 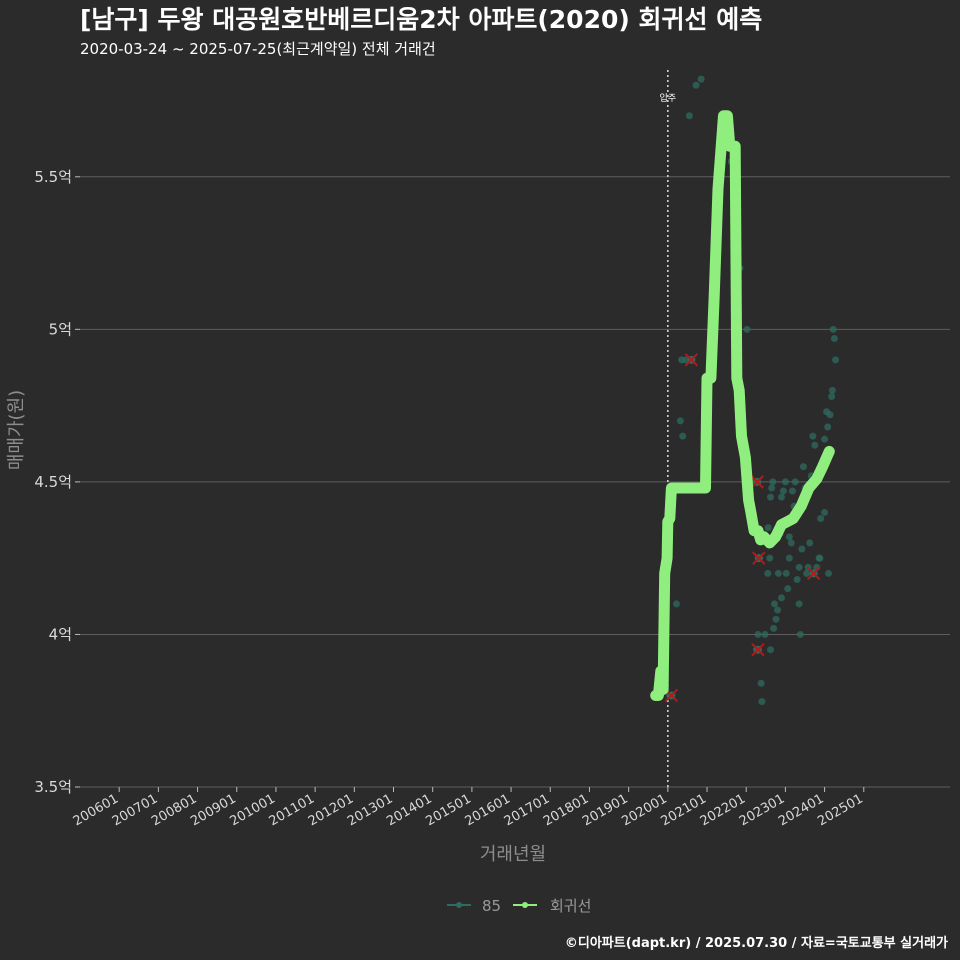 I want to click on chart-subtitle: 2020-03-24 ~ 2025-07-25(최근계약일) 전체 거래건, so click(x=258, y=49).